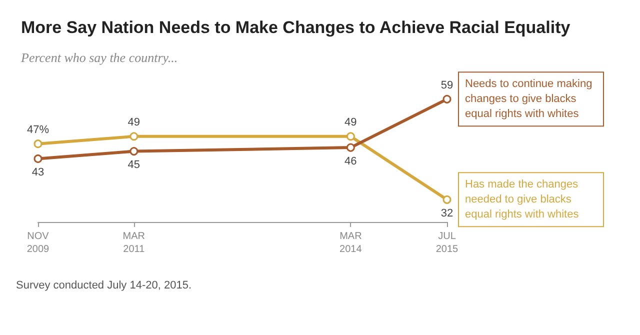  Describe the element at coordinates (447, 243) in the screenshot. I see `x-tick-label: JUL 2015` at that location.